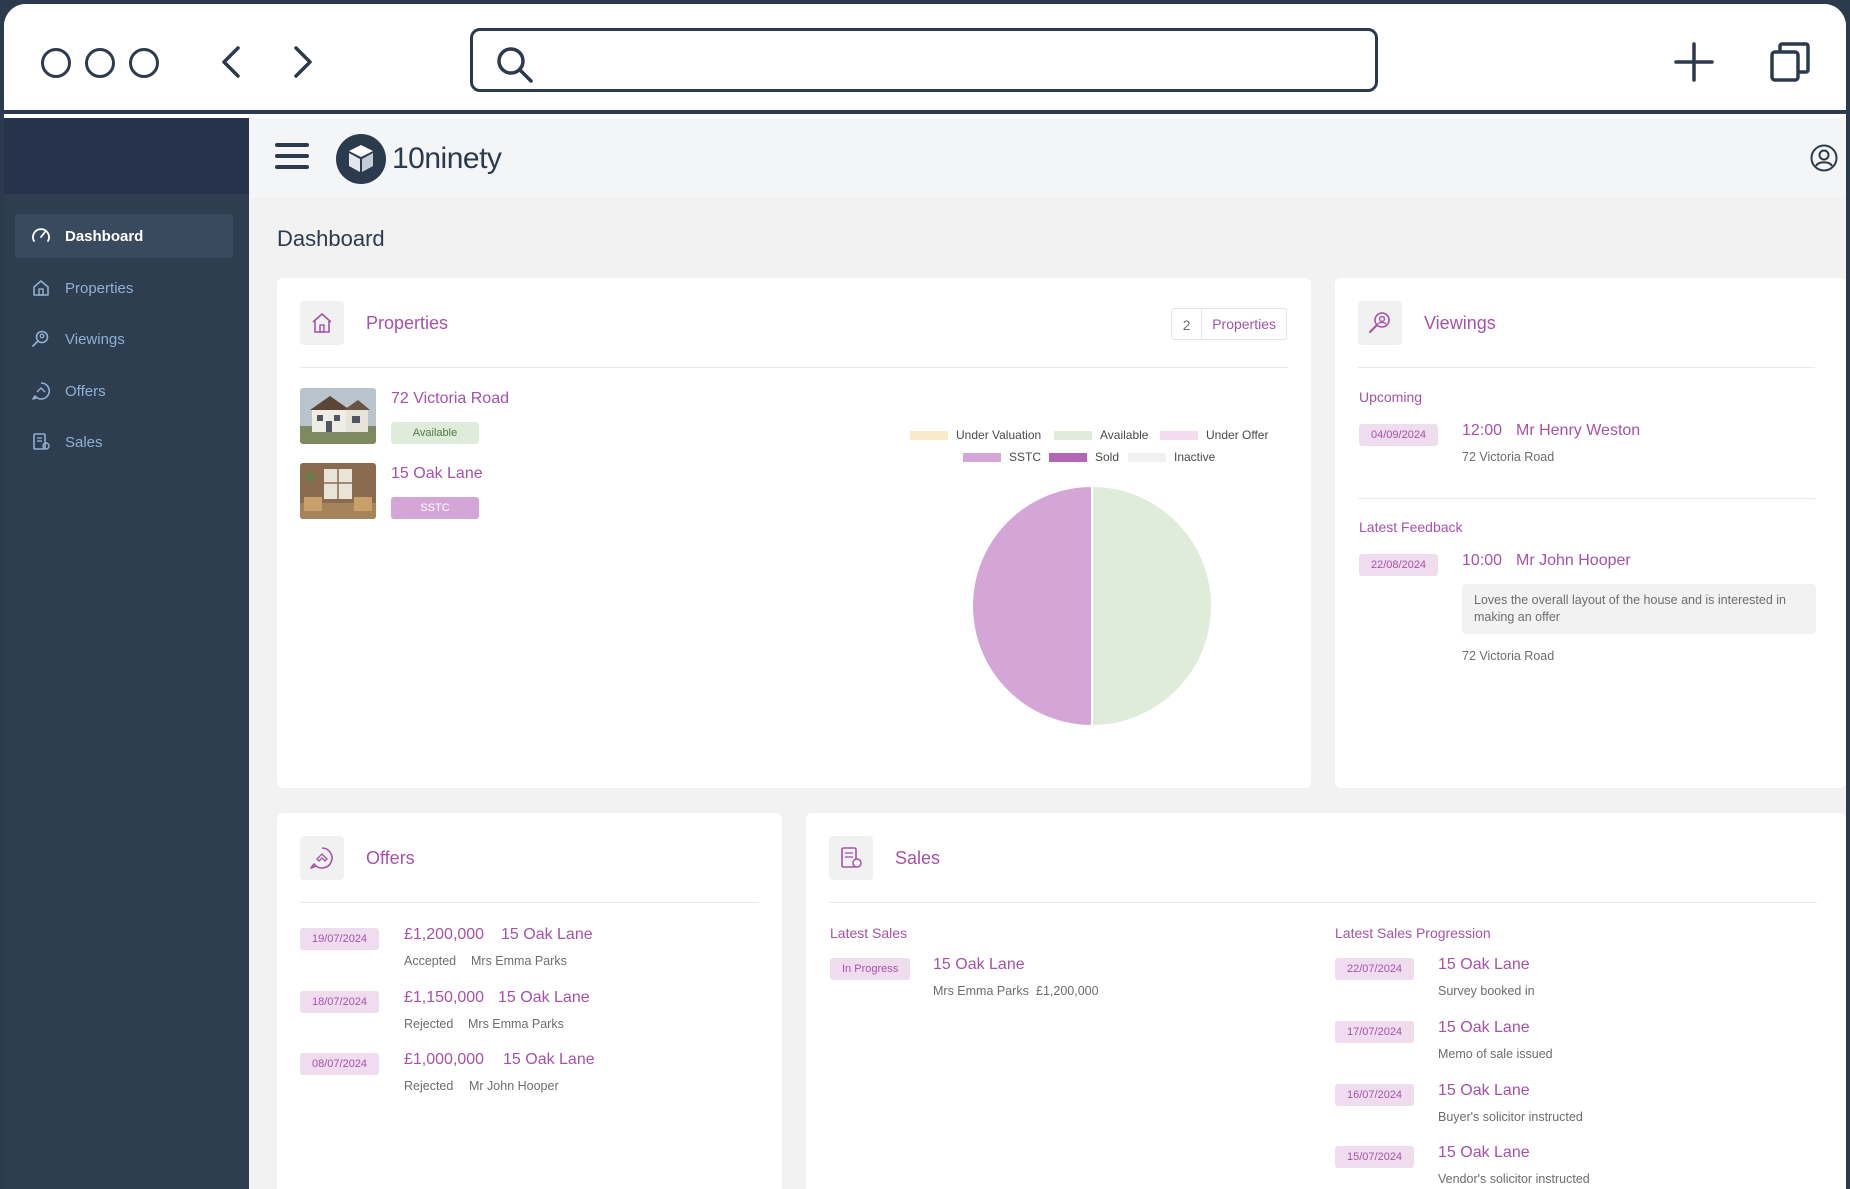 The width and height of the screenshot is (1850, 1189). Describe the element at coordinates (1067, 991) in the screenshot. I see `sale-amount: £1,200,000` at that location.